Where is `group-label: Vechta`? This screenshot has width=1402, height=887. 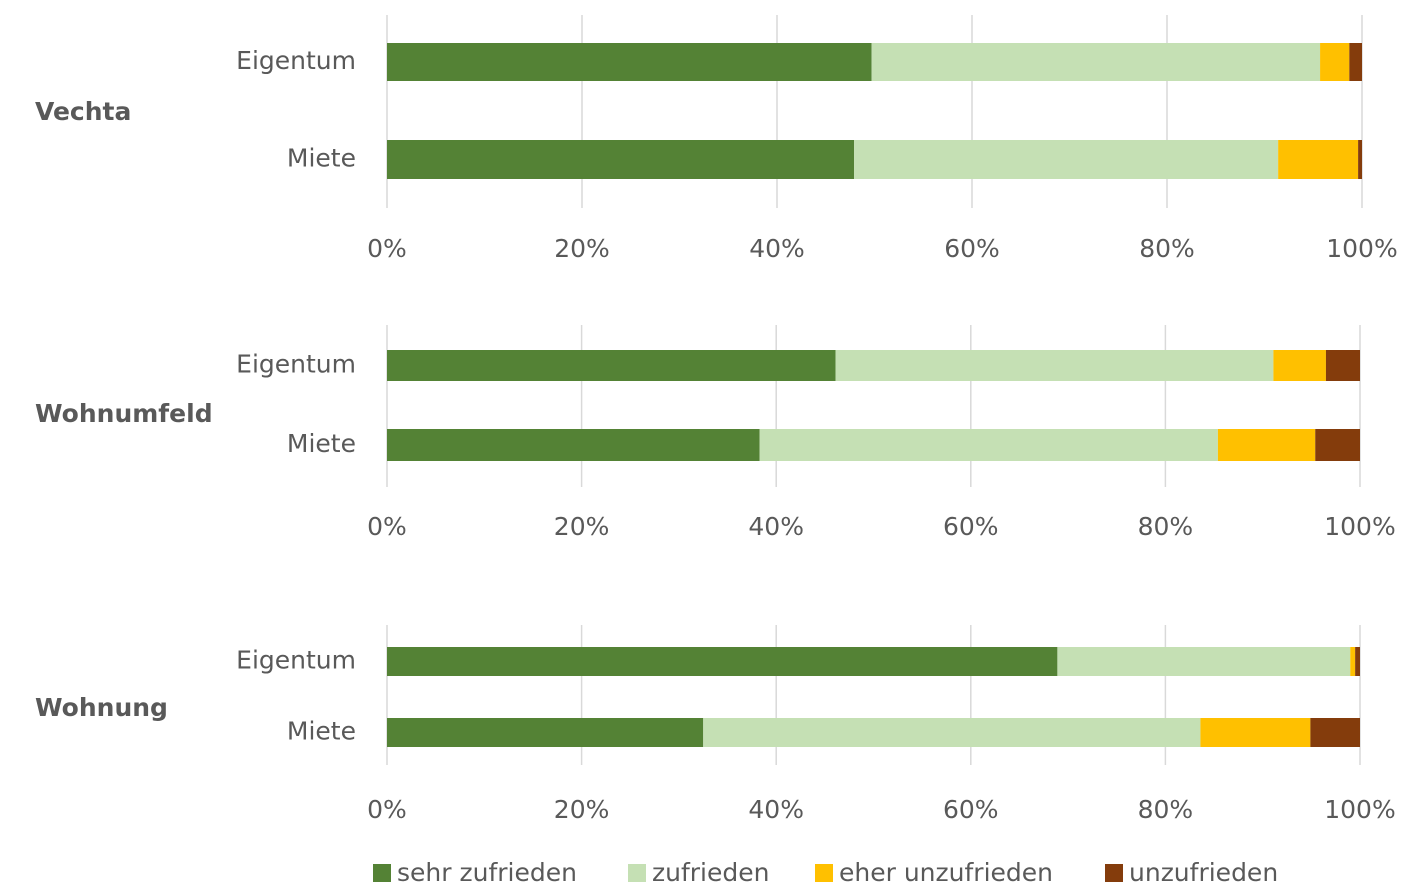
group-label: Vechta is located at coordinates (83, 111).